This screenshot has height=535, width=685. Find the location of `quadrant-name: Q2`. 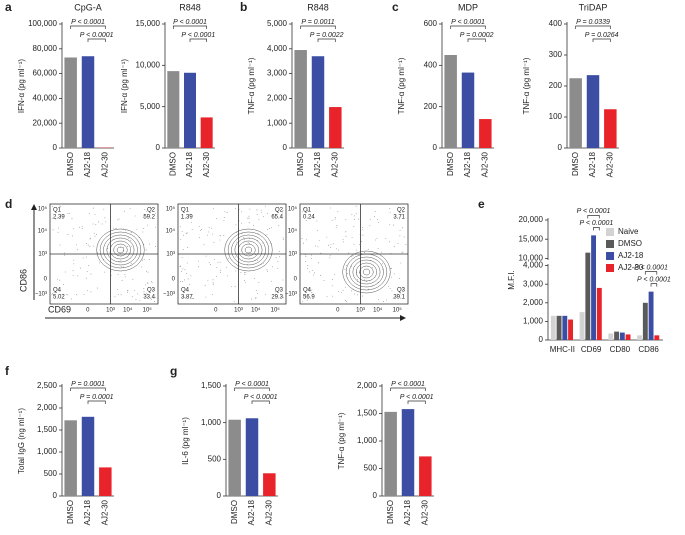

quadrant-name: Q2 is located at coordinates (151, 211).